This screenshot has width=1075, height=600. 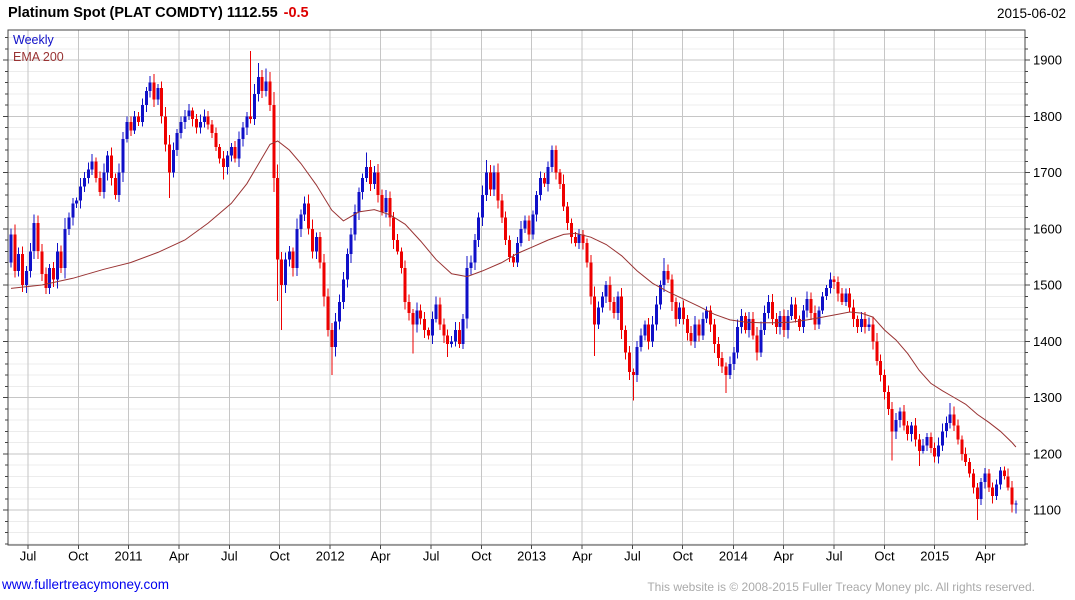 I want to click on chart-date: 2015-06-02, so click(x=1031, y=13).